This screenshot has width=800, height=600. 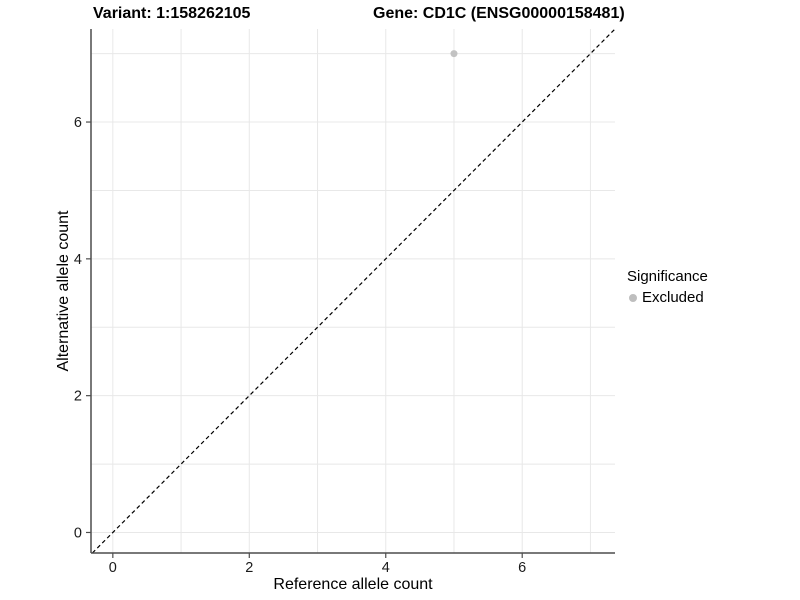 I want to click on y-axis-title-text: Alternative allele count, so click(x=63, y=291).